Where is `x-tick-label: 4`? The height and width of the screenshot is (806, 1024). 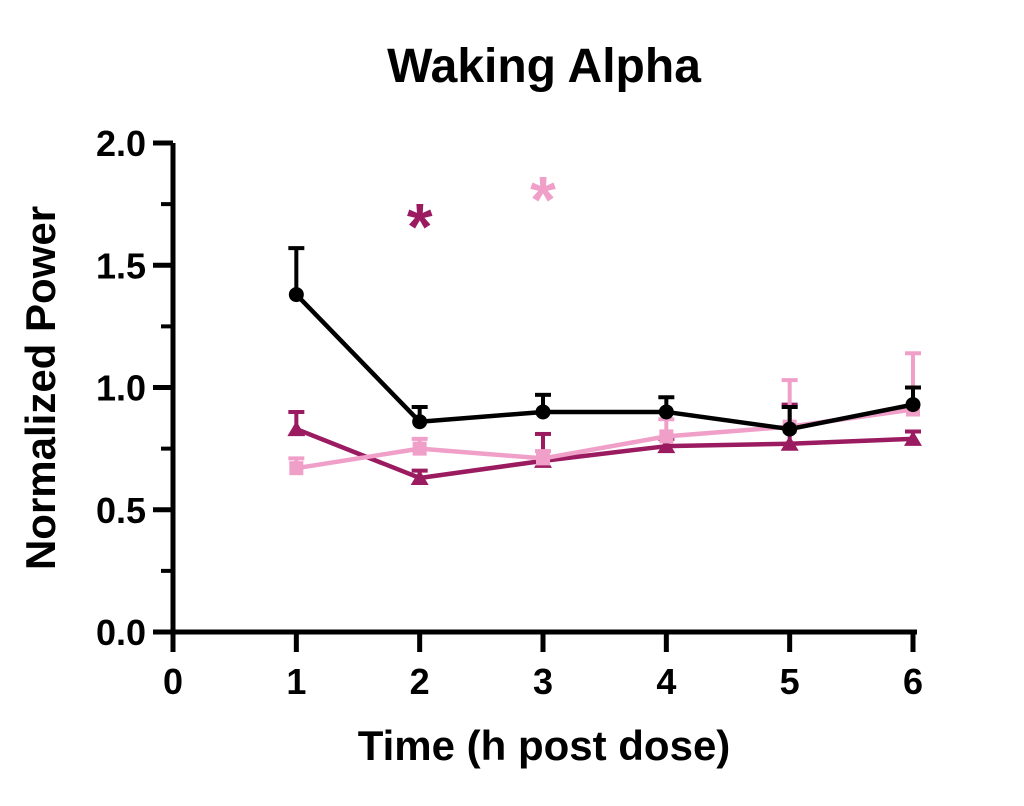
x-tick-label: 4 is located at coordinates (666, 681).